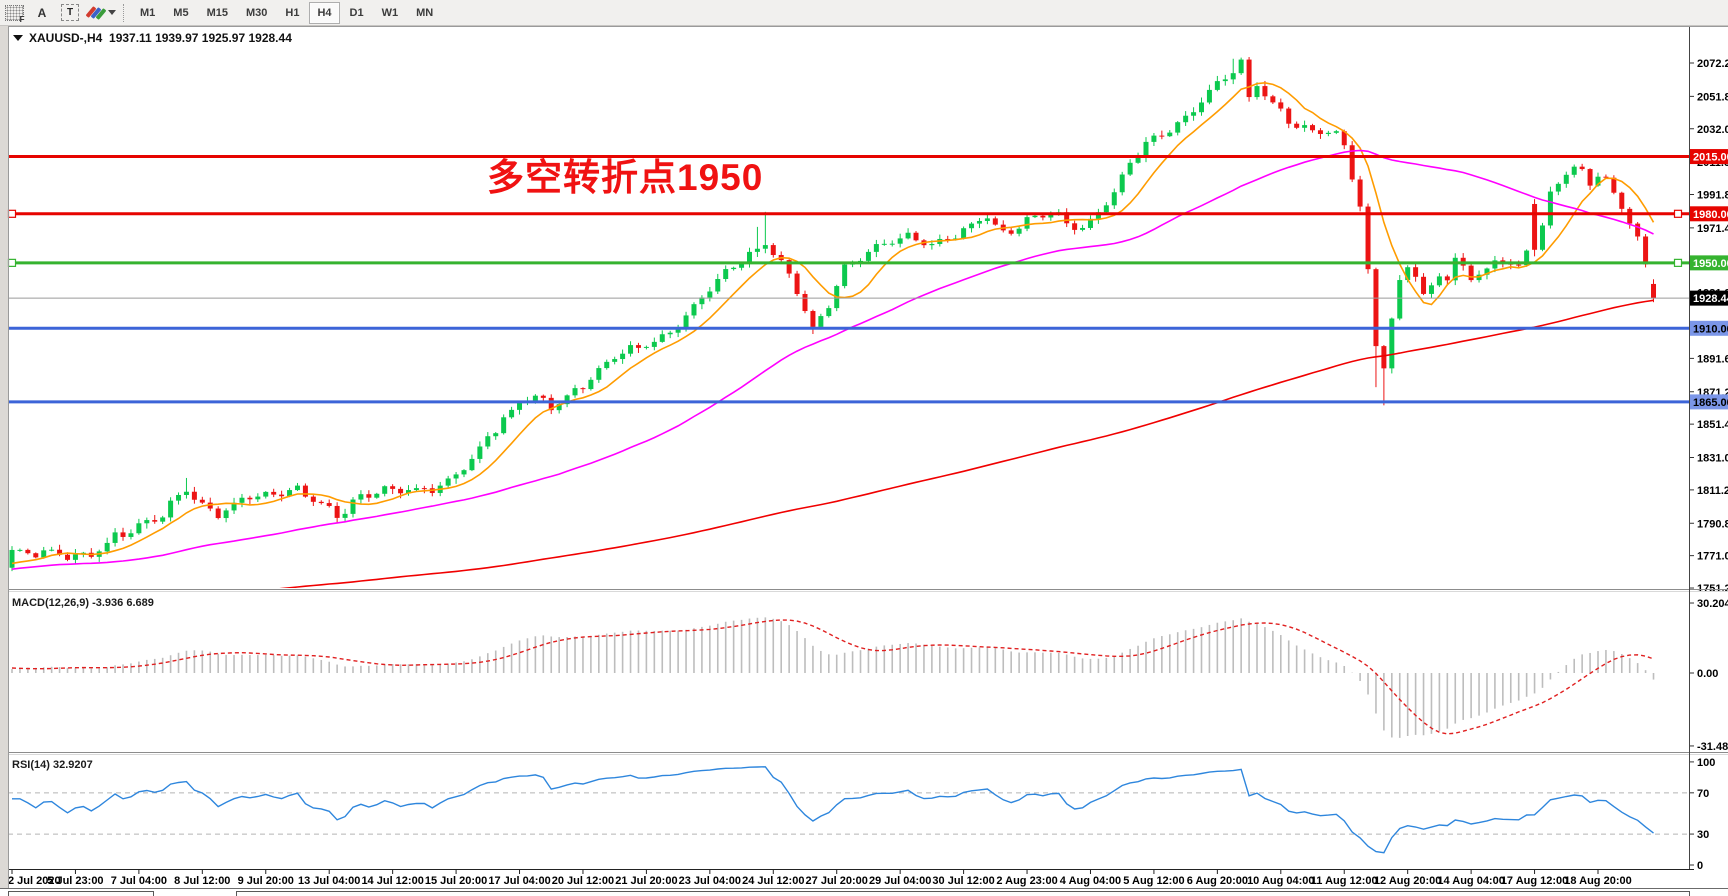 This screenshot has height=896, width=1728. What do you see at coordinates (583, 881) in the screenshot?
I see `date-axis-label: 20 Jul 12:00` at bounding box center [583, 881].